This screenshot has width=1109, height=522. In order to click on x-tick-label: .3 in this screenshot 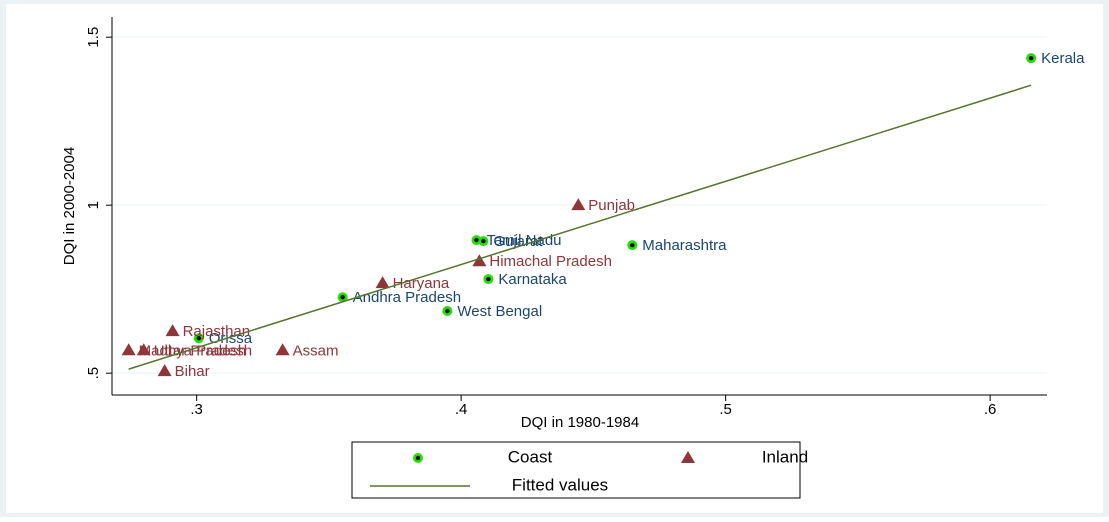, I will do `click(196, 409)`.